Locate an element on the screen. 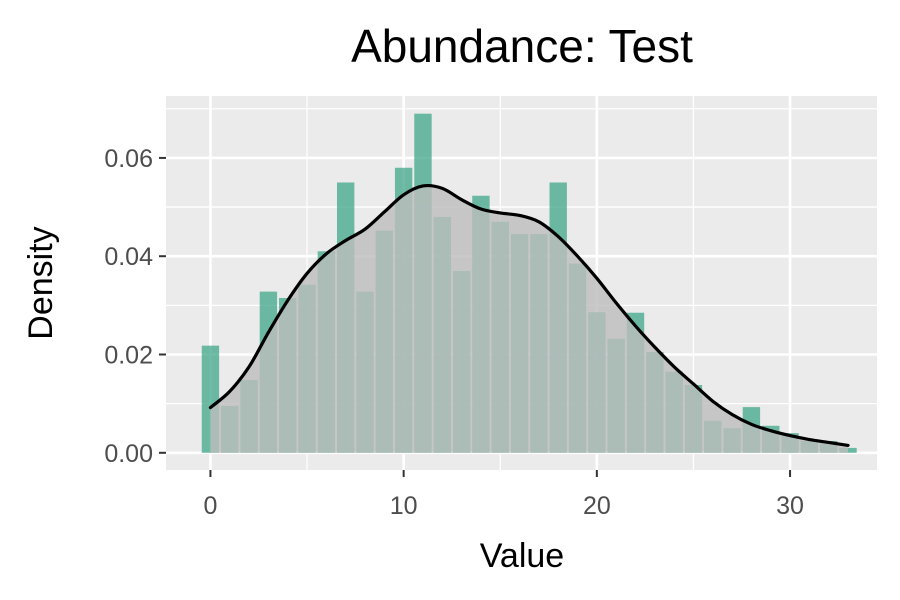 Image resolution: width=900 pixels, height=600 pixels. y-tick-label: 0.02 is located at coordinates (128, 356).